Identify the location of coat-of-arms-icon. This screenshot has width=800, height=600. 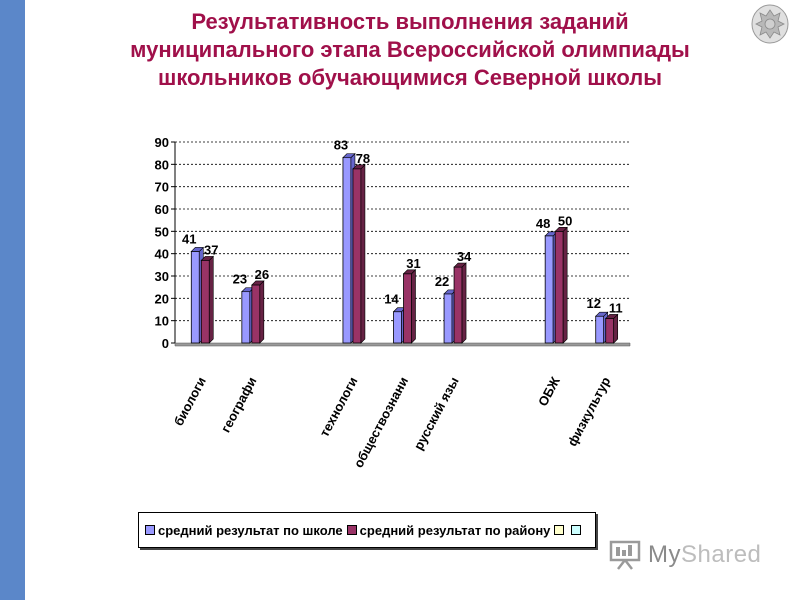
(770, 24).